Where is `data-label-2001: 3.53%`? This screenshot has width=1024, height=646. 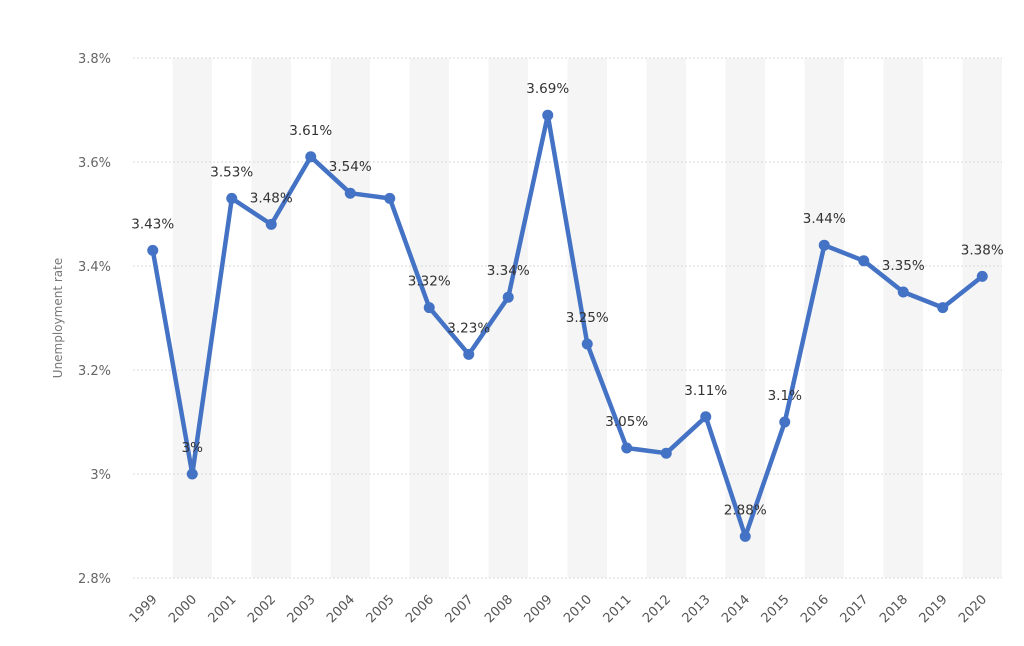
data-label-2001: 3.53% is located at coordinates (231, 172).